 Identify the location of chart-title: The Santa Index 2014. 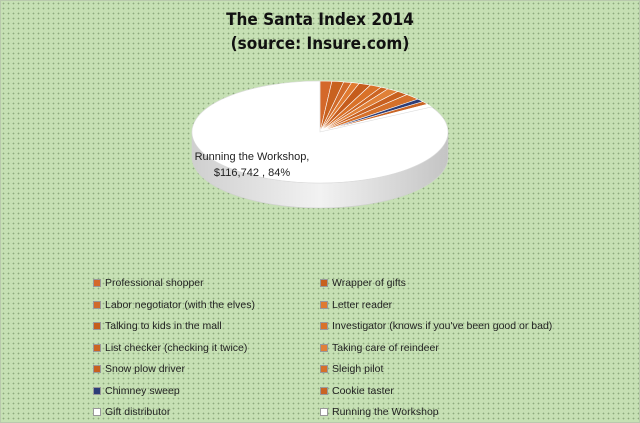
(320, 20).